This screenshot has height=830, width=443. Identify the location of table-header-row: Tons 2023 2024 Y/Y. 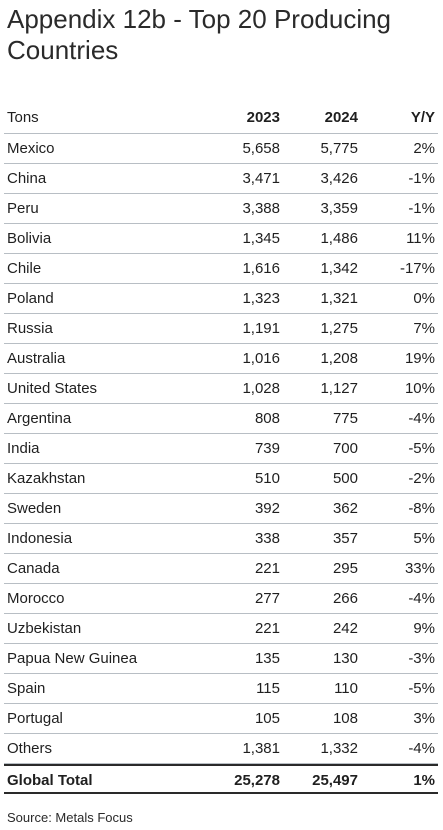
(221, 118).